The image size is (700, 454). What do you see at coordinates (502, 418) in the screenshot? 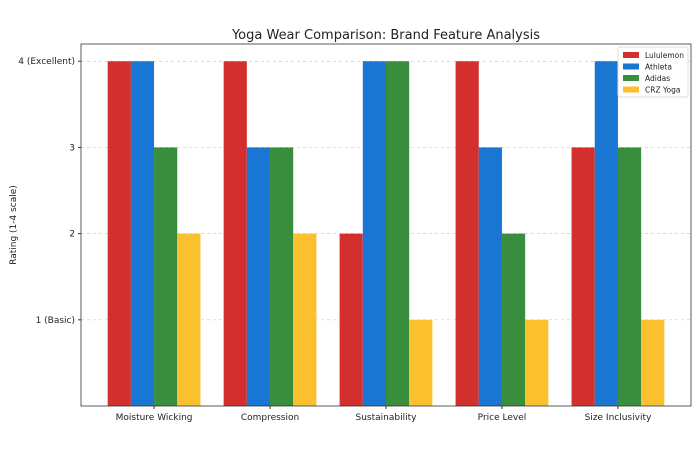
I see `x-tick-label: Price Level` at bounding box center [502, 418].